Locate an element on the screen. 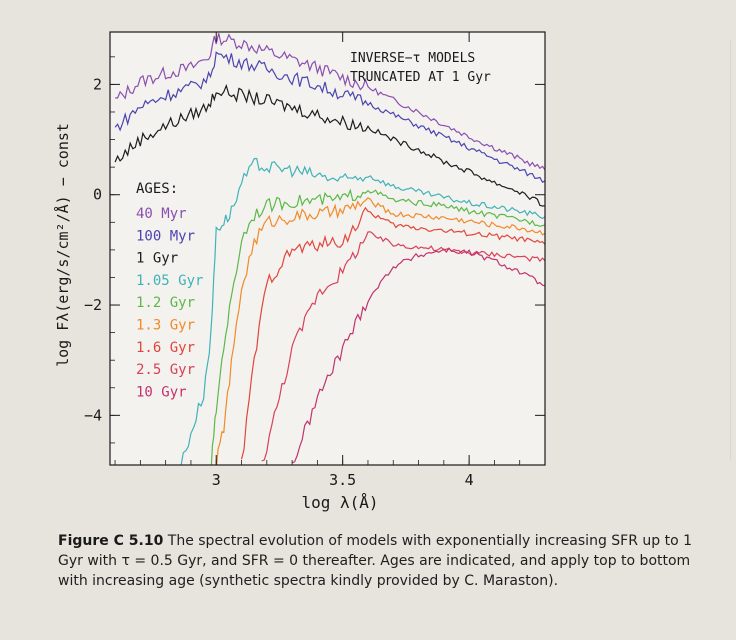  legend-entry: 1.05 Gyr is located at coordinates (169, 281).